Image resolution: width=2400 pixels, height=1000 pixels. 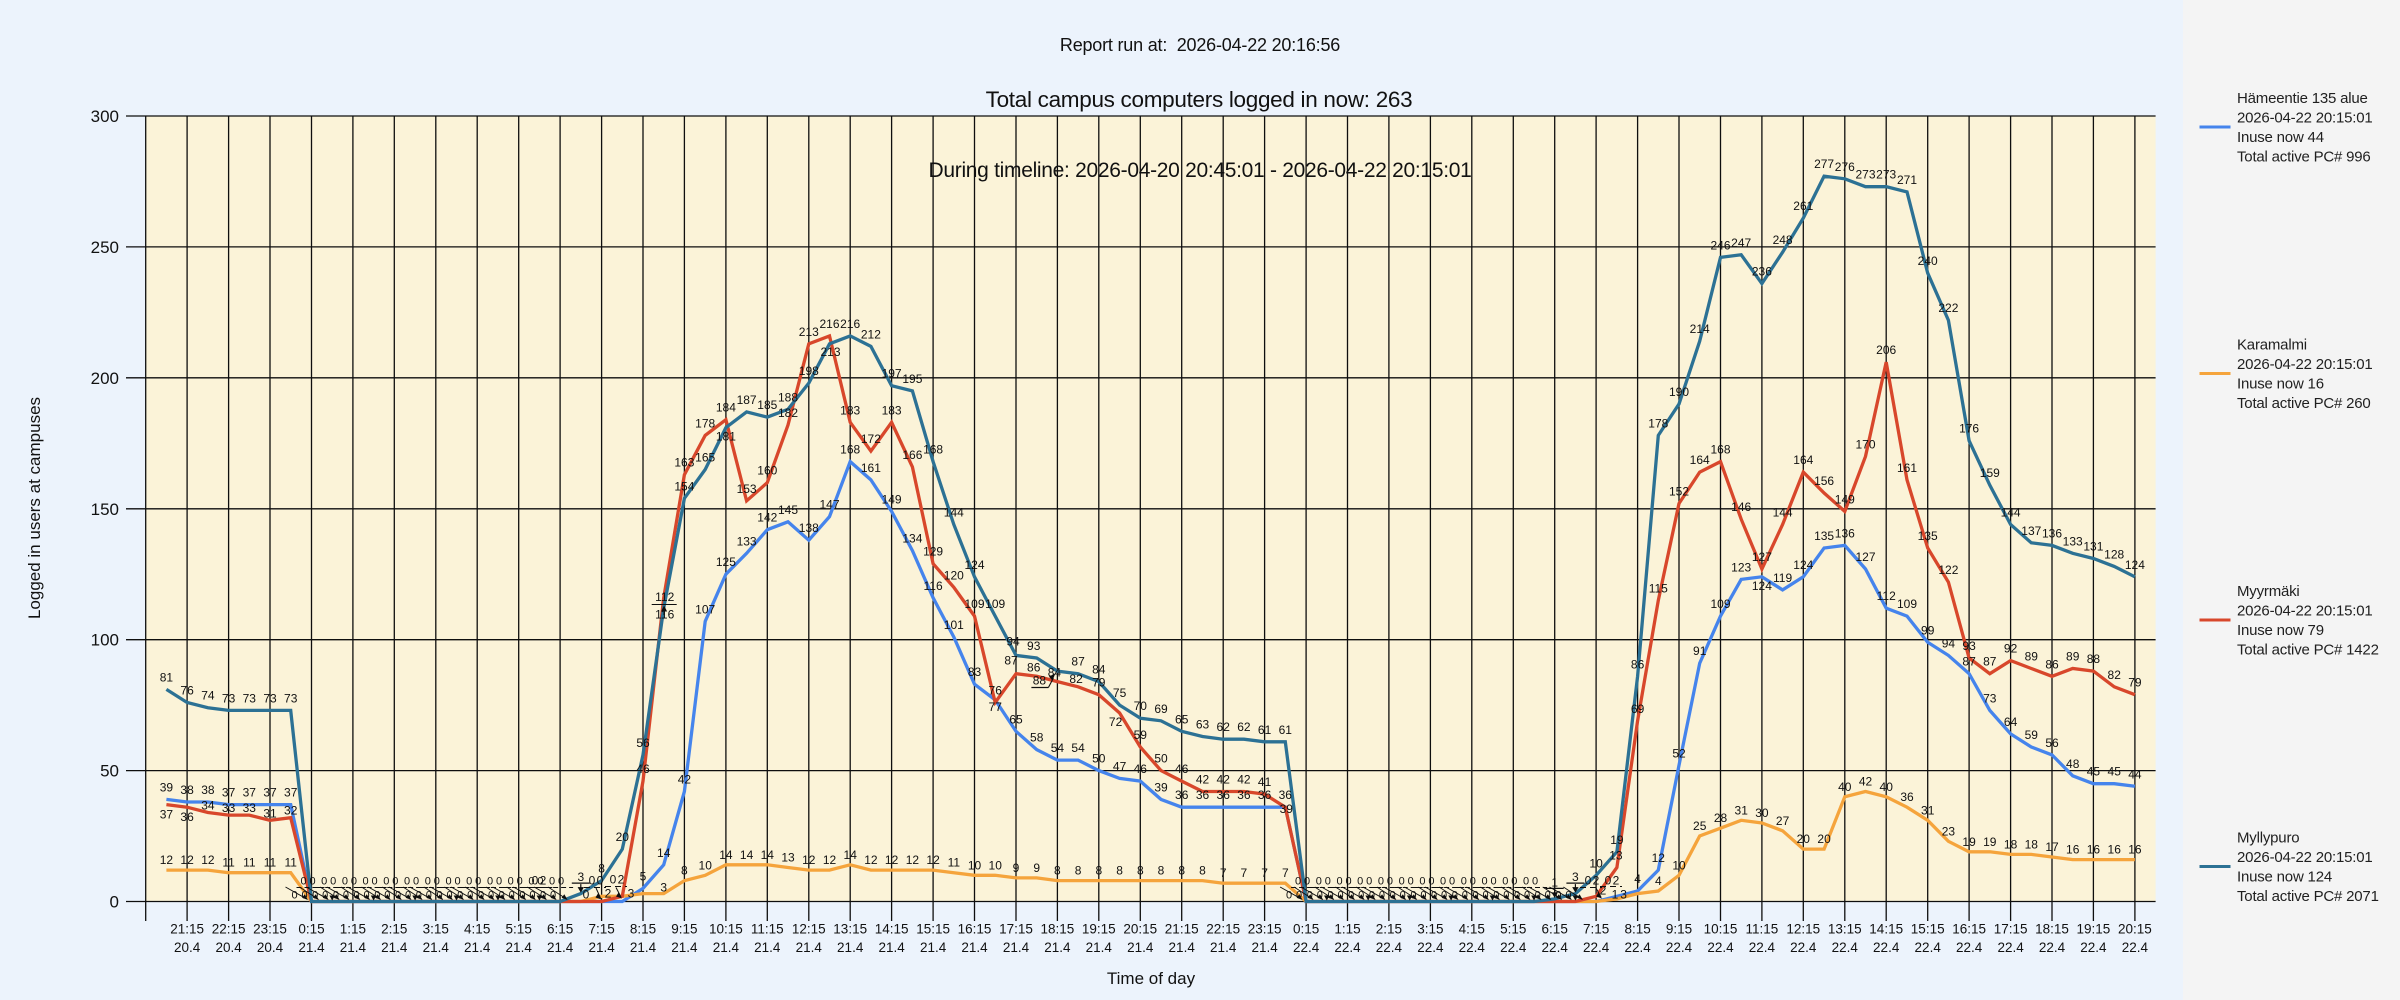 What do you see at coordinates (1554, 882) in the screenshot?
I see `svg-text: 1` at bounding box center [1554, 882].